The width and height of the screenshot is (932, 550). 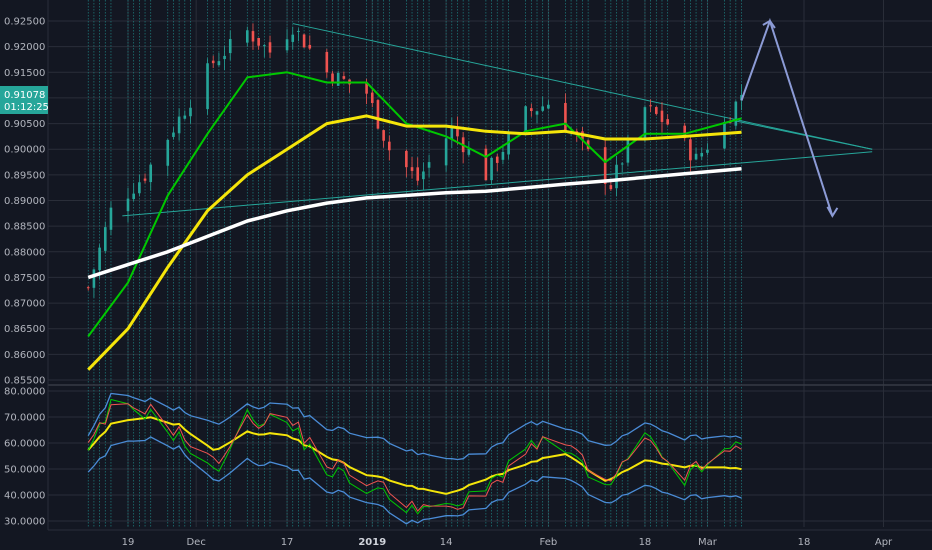 I want to click on projection-arrow, so click(x=789, y=117).